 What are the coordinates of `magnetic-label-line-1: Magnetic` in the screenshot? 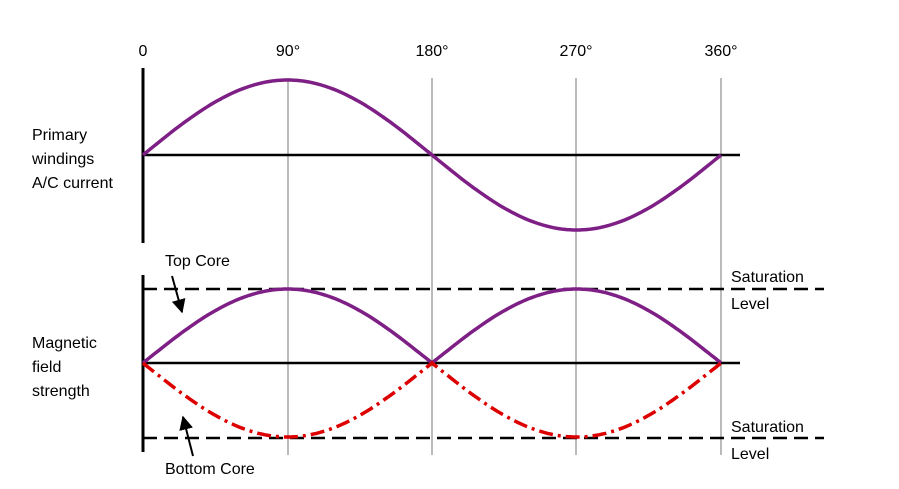 It's located at (64, 343).